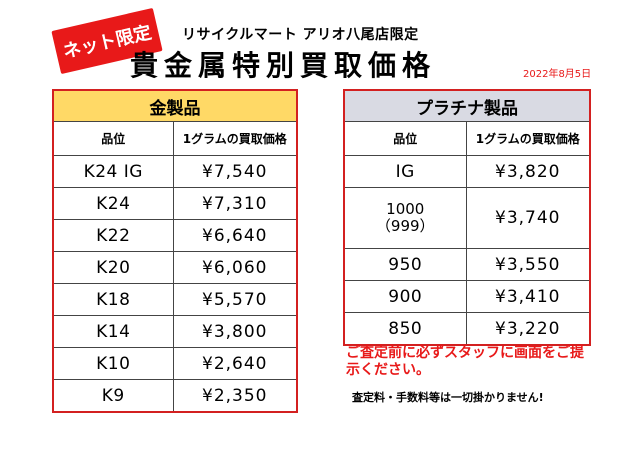 Image resolution: width=640 pixels, height=452 pixels. I want to click on table-row: K9 ¥2,350, so click(175, 396).